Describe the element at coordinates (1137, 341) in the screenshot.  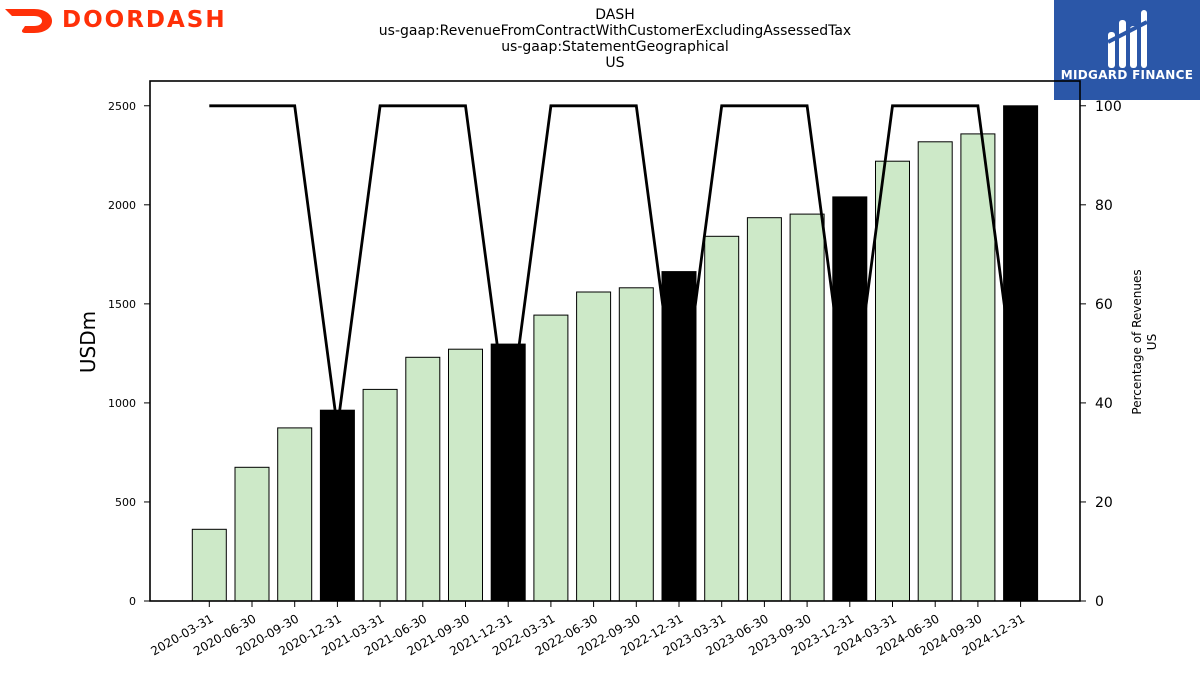
I see `y2-axis-label-line1: Percentage of Revenues` at that location.